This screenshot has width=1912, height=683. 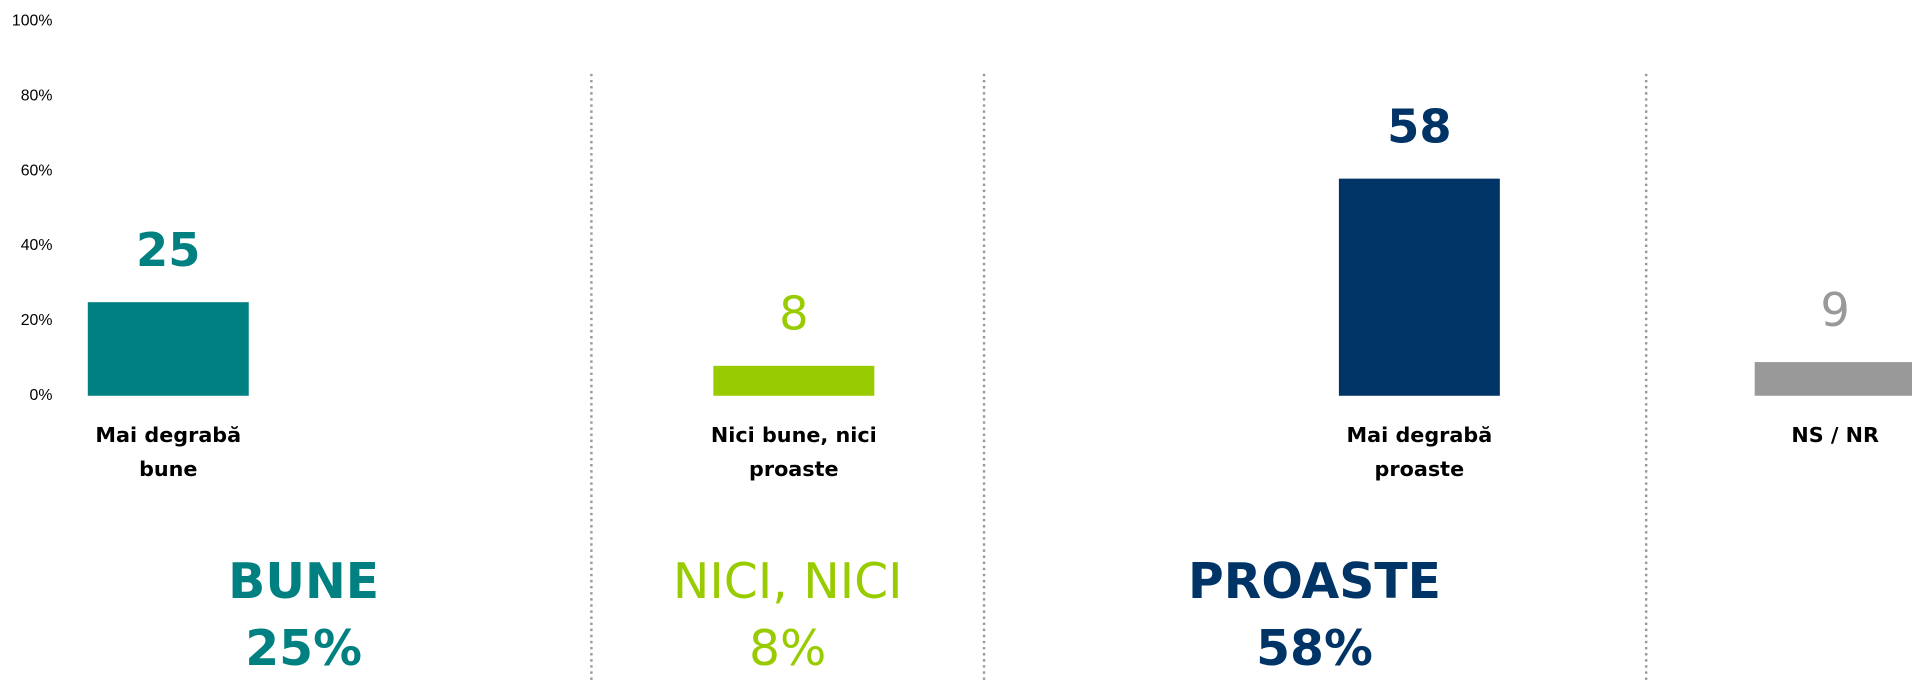 I want to click on x-tick-label: Mai degrabă bune, so click(x=168, y=453).